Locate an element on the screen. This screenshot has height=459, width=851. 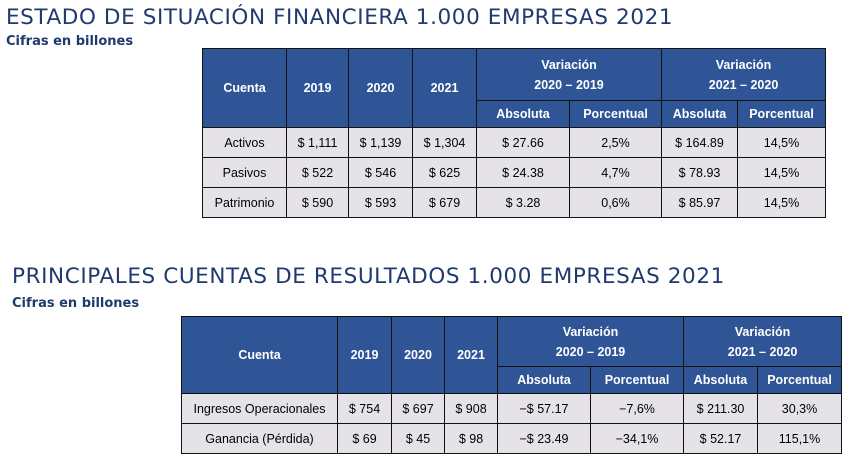
table-cell: $ 590 is located at coordinates (317, 202).